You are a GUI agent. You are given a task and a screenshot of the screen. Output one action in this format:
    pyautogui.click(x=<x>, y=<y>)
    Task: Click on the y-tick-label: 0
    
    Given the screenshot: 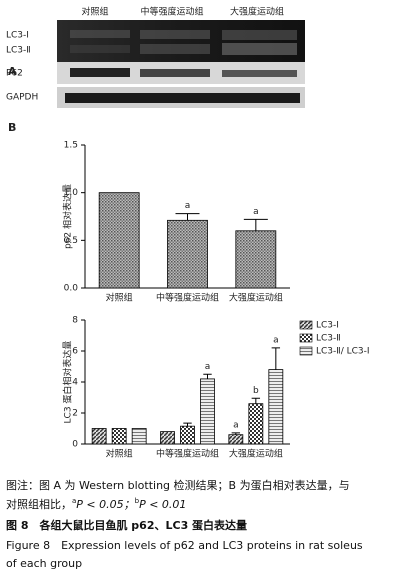 What is the action you would take?
    pyautogui.click(x=75, y=445)
    